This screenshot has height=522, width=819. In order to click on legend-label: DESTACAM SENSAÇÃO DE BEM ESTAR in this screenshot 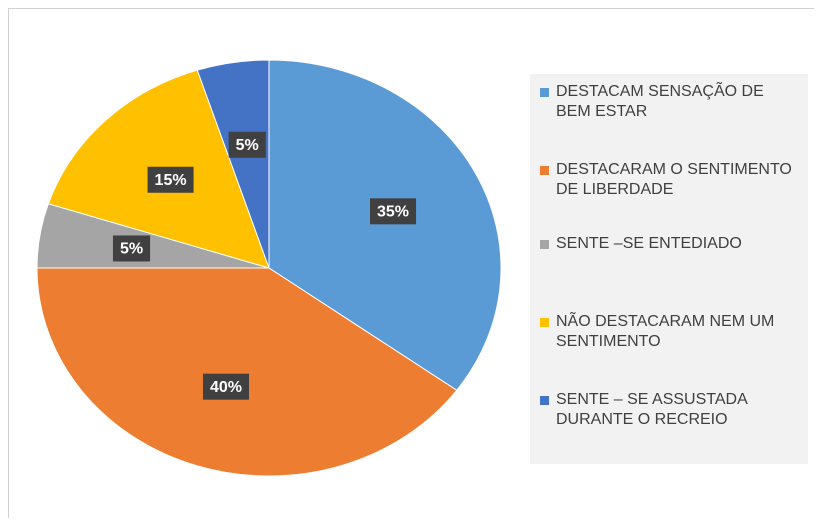, I will do `click(660, 101)`.